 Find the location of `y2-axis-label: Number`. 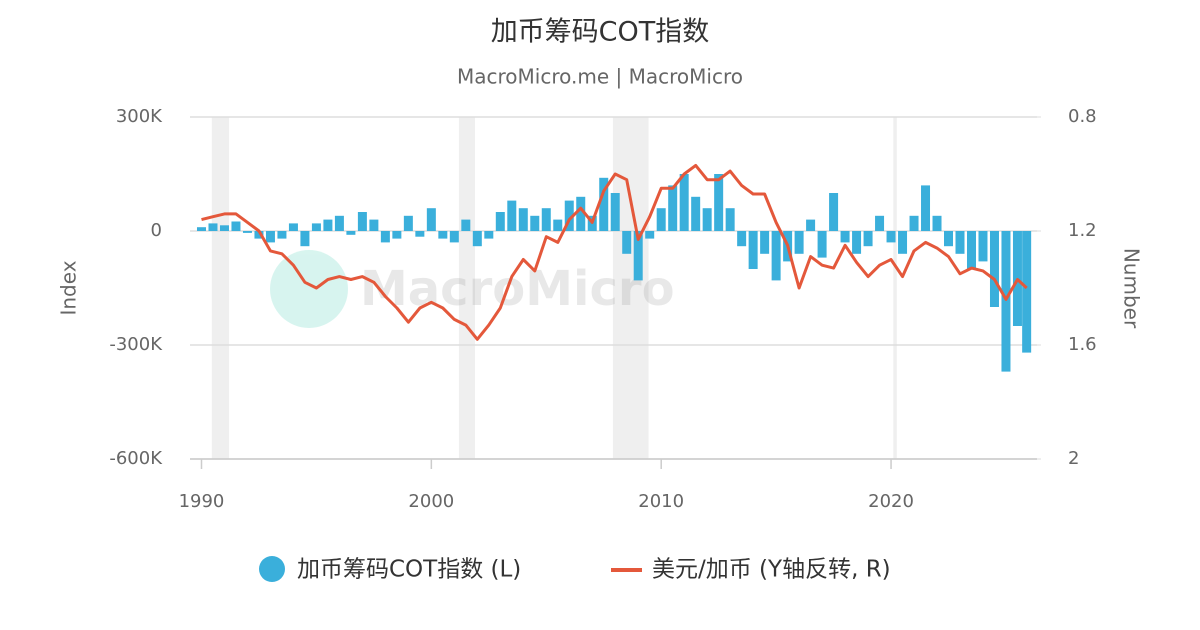

y2-axis-label: Number is located at coordinates (1132, 288).